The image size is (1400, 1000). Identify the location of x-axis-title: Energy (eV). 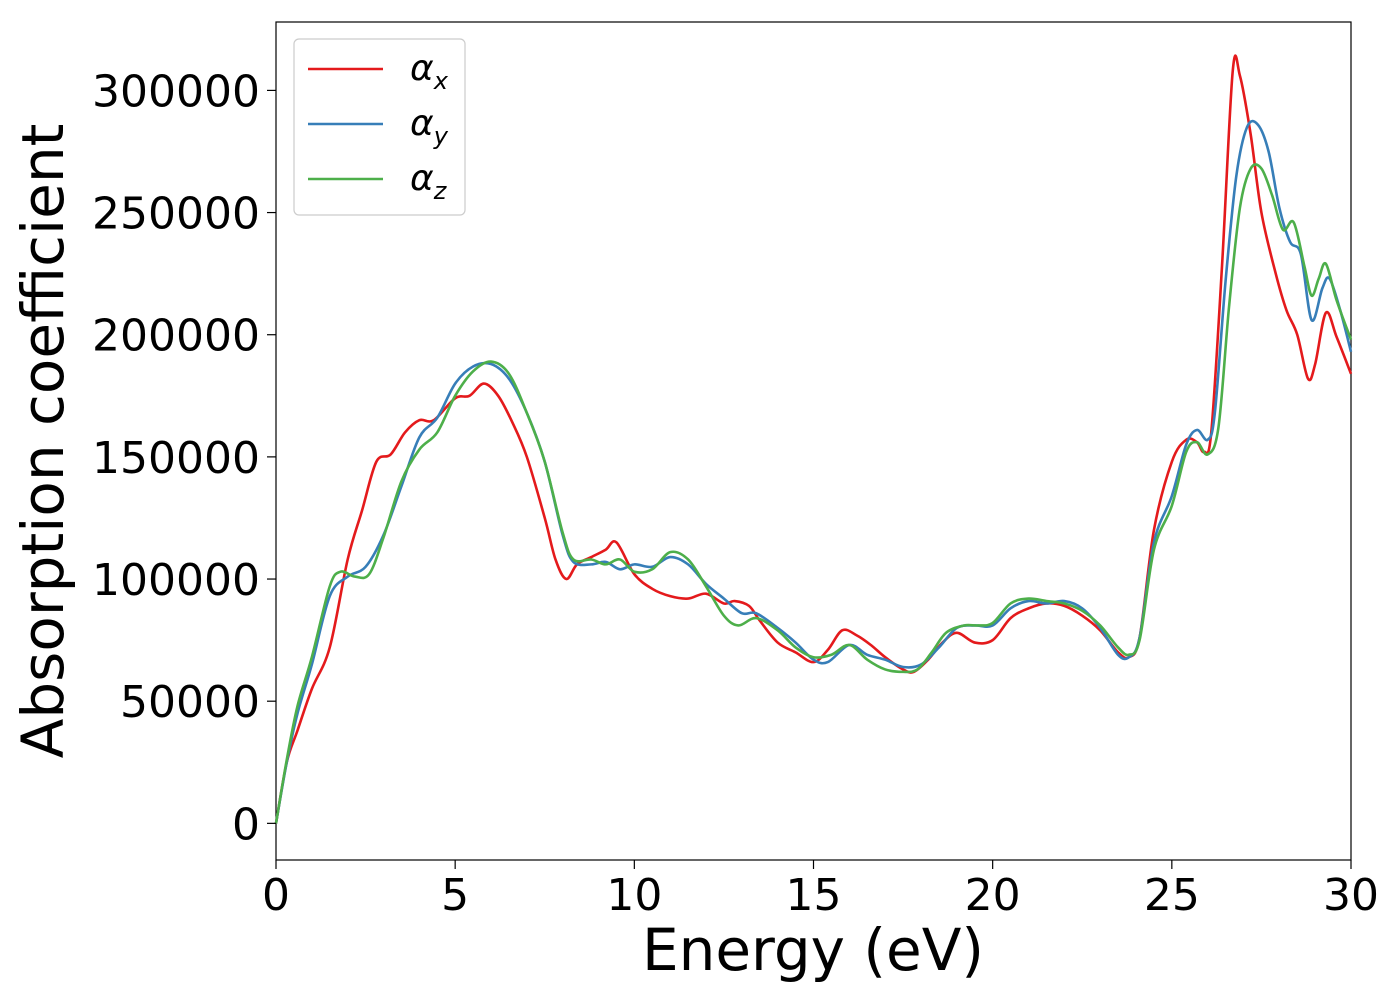
(813, 950).